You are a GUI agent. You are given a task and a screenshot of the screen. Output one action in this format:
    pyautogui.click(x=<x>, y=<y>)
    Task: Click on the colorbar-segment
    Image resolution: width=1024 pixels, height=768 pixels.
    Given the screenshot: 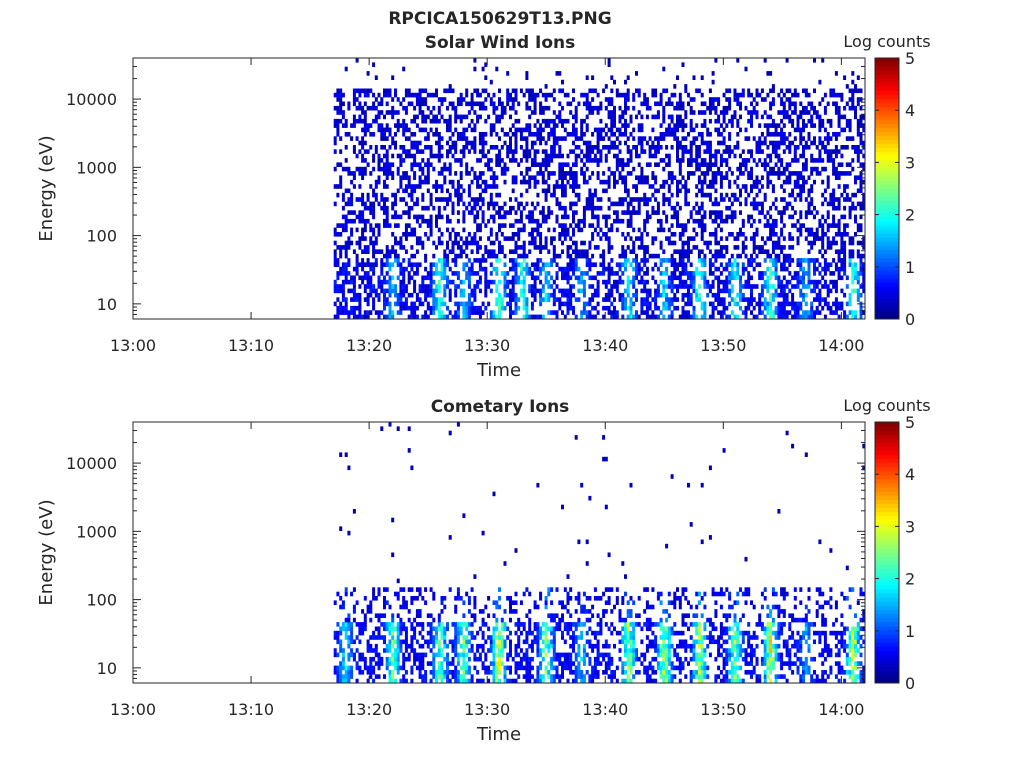 What is the action you would take?
    pyautogui.click(x=887, y=133)
    